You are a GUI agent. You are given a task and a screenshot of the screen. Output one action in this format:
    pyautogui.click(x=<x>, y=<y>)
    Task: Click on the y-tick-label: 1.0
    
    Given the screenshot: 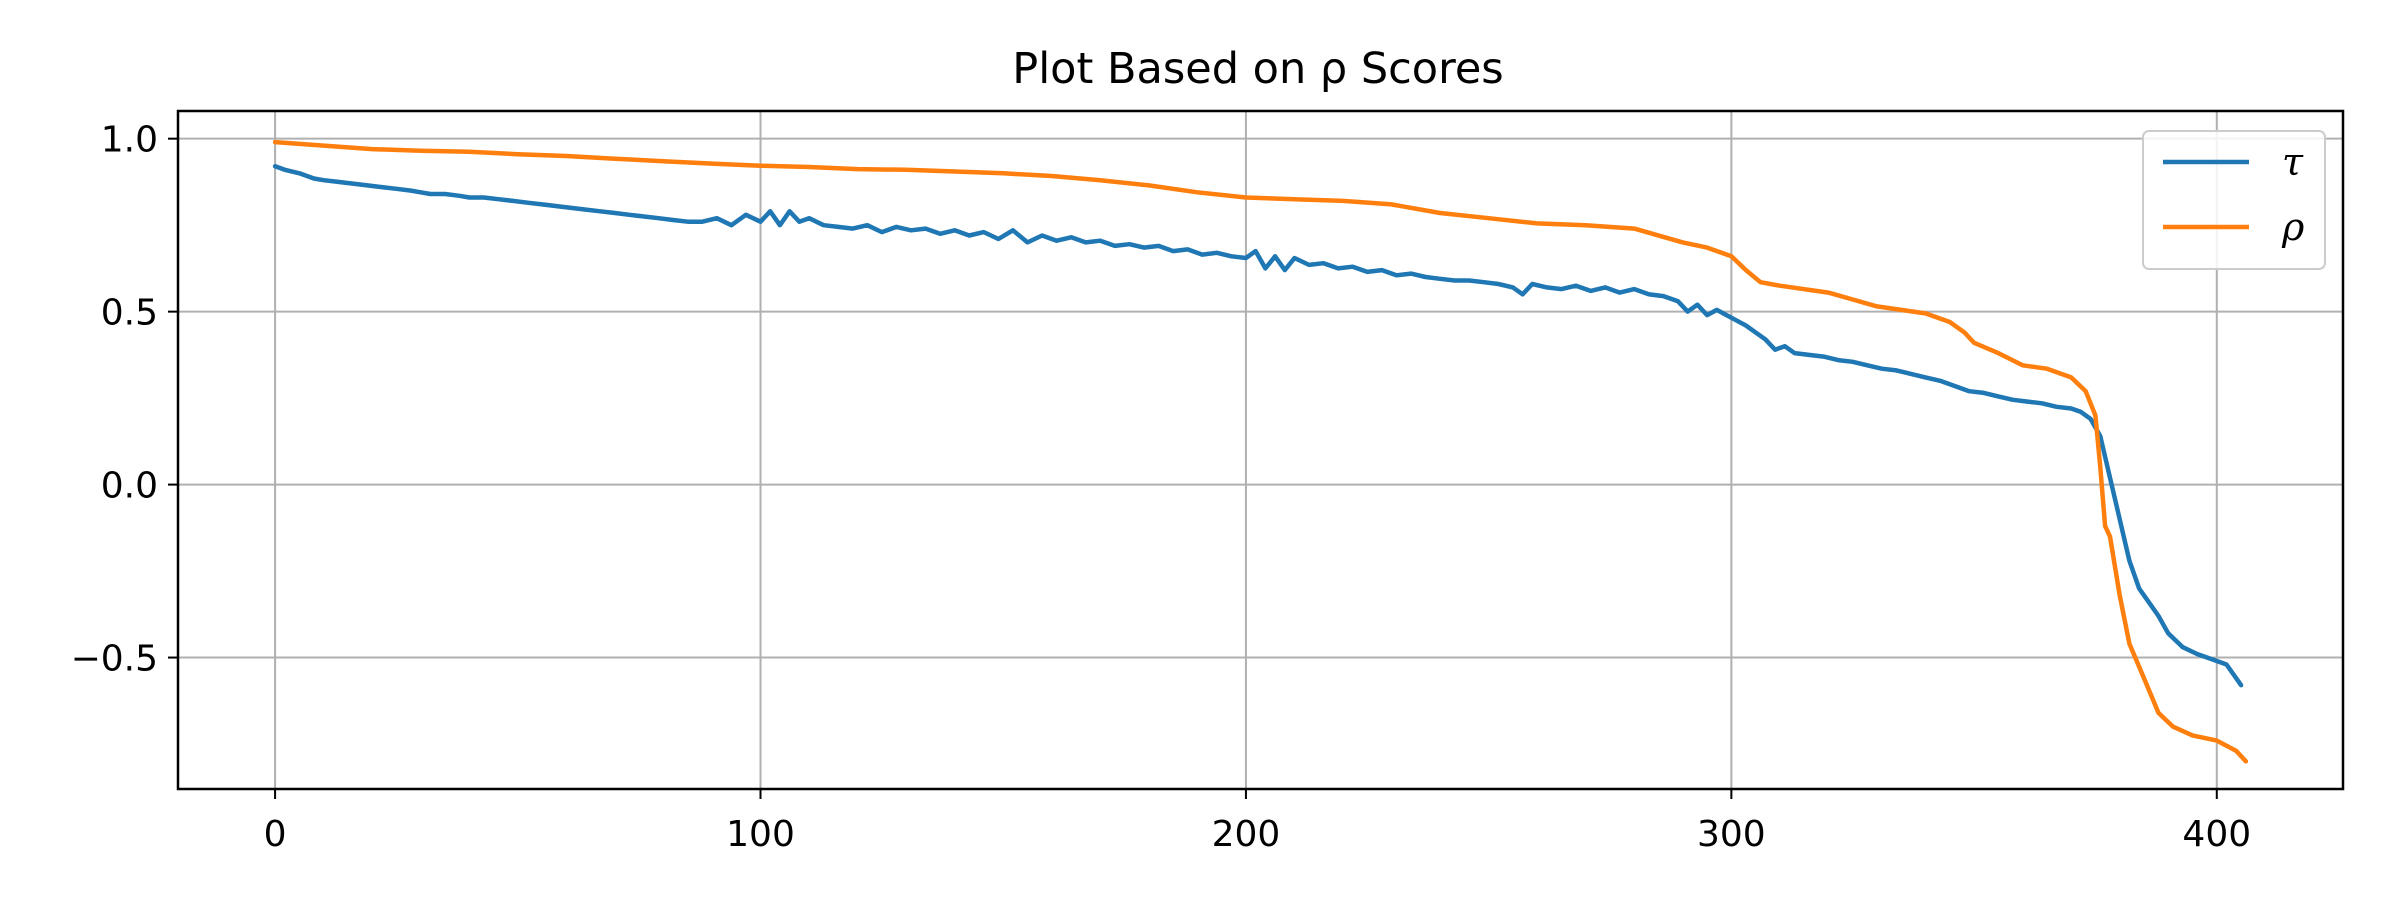 What is the action you would take?
    pyautogui.click(x=129, y=140)
    